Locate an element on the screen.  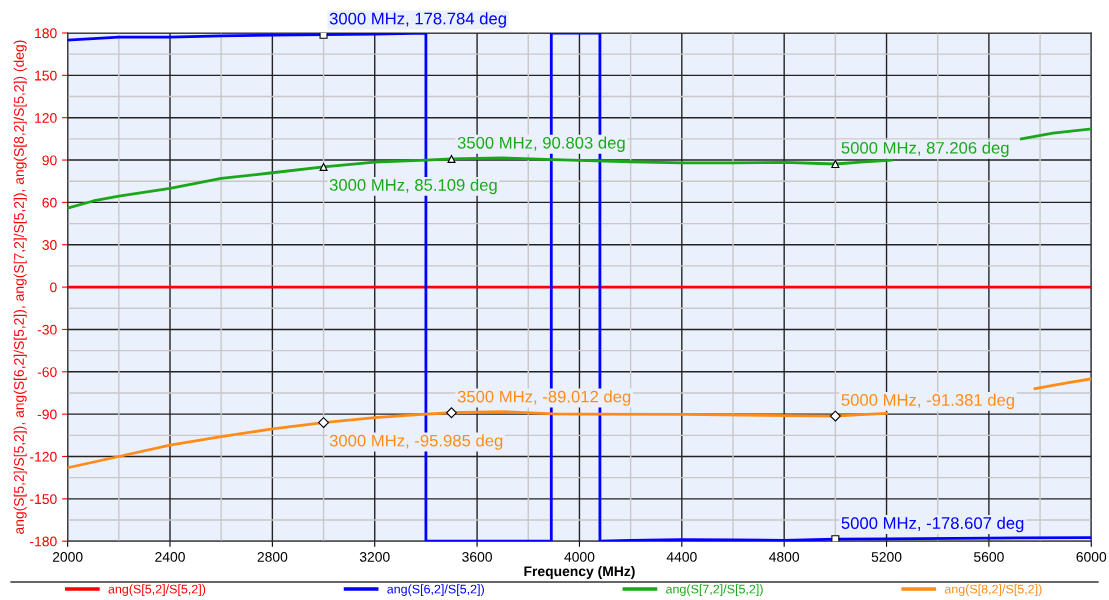
y-tick-label: 0 is located at coordinates (53, 287).